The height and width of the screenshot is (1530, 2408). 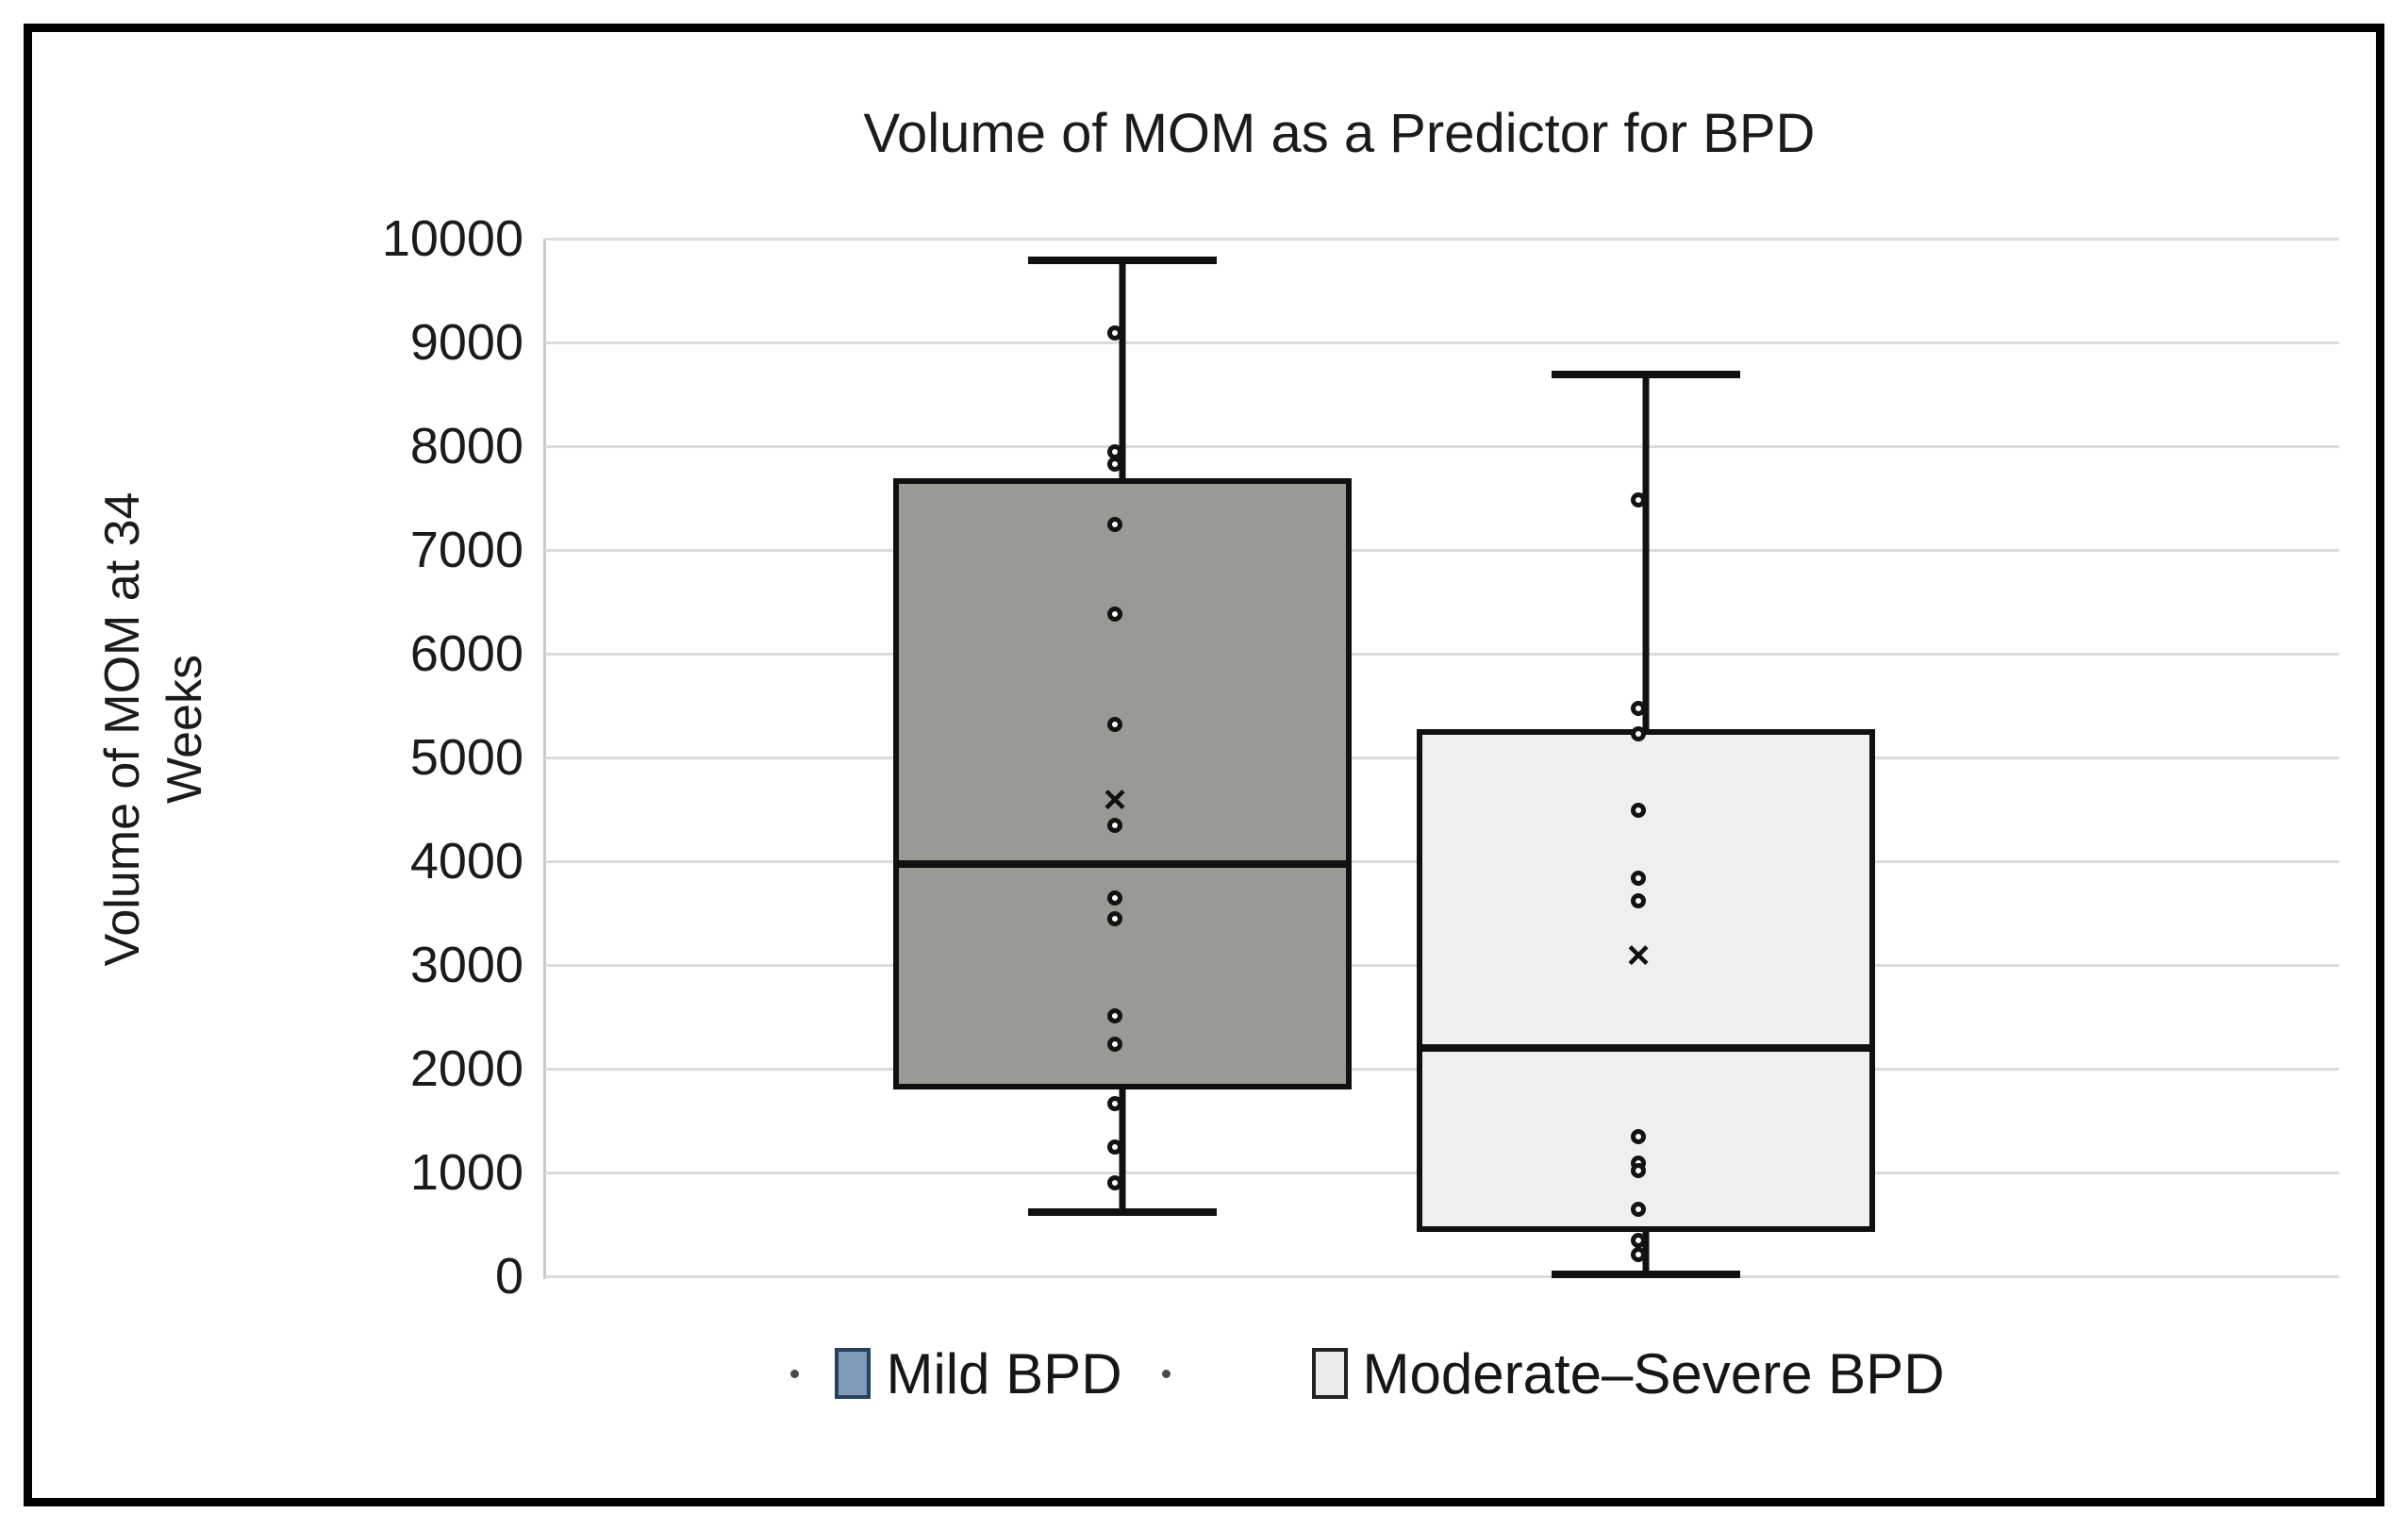 I want to click on y-axis-line, so click(x=544, y=759).